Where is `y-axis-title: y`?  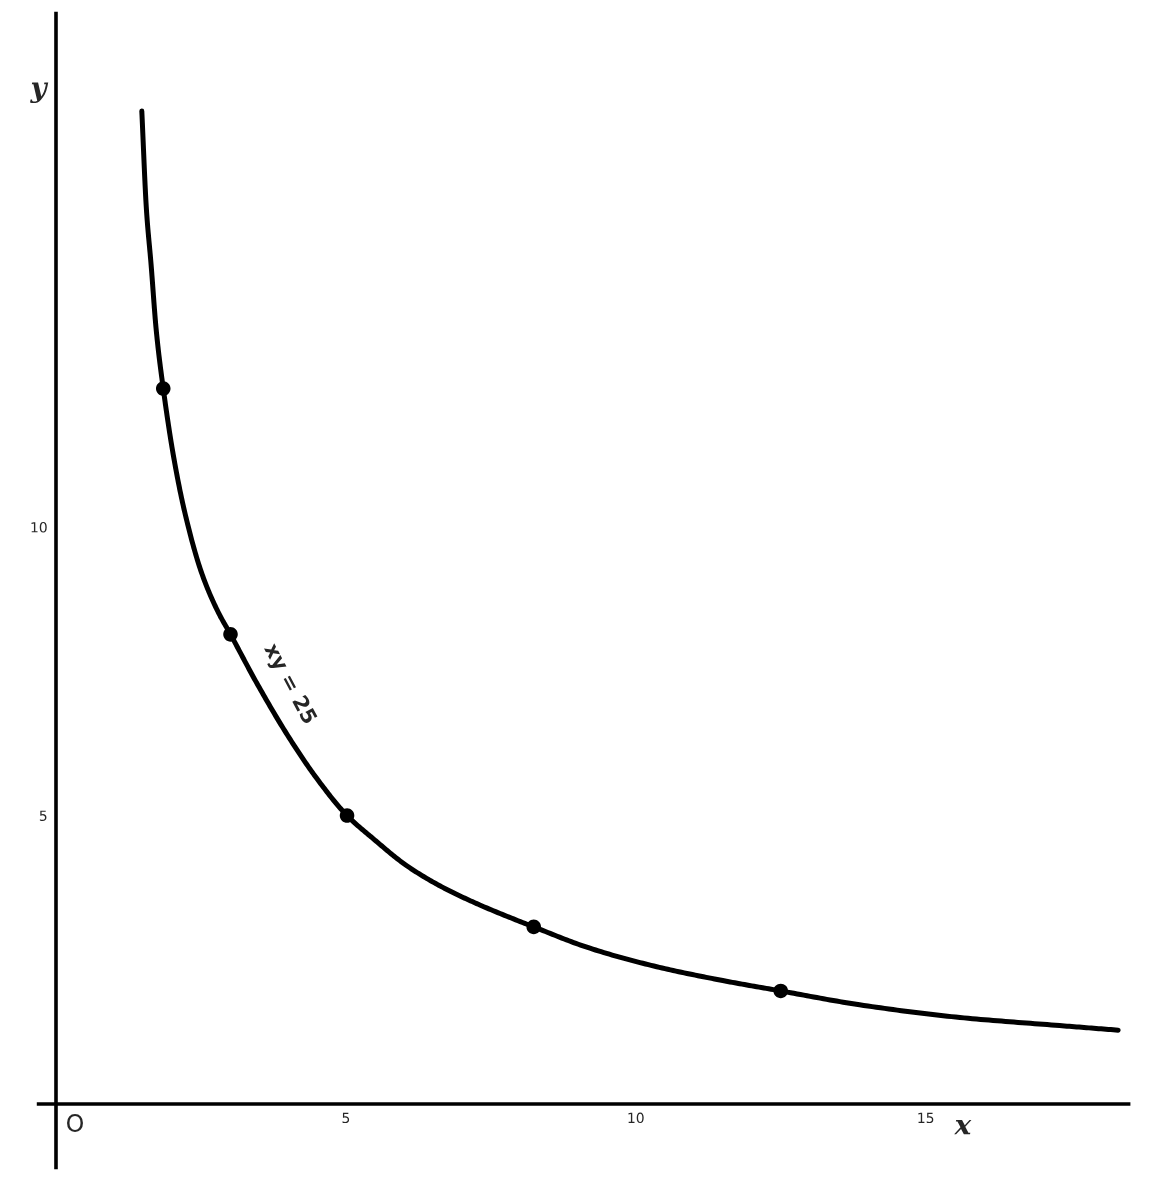 y-axis-title: y is located at coordinates (39, 93).